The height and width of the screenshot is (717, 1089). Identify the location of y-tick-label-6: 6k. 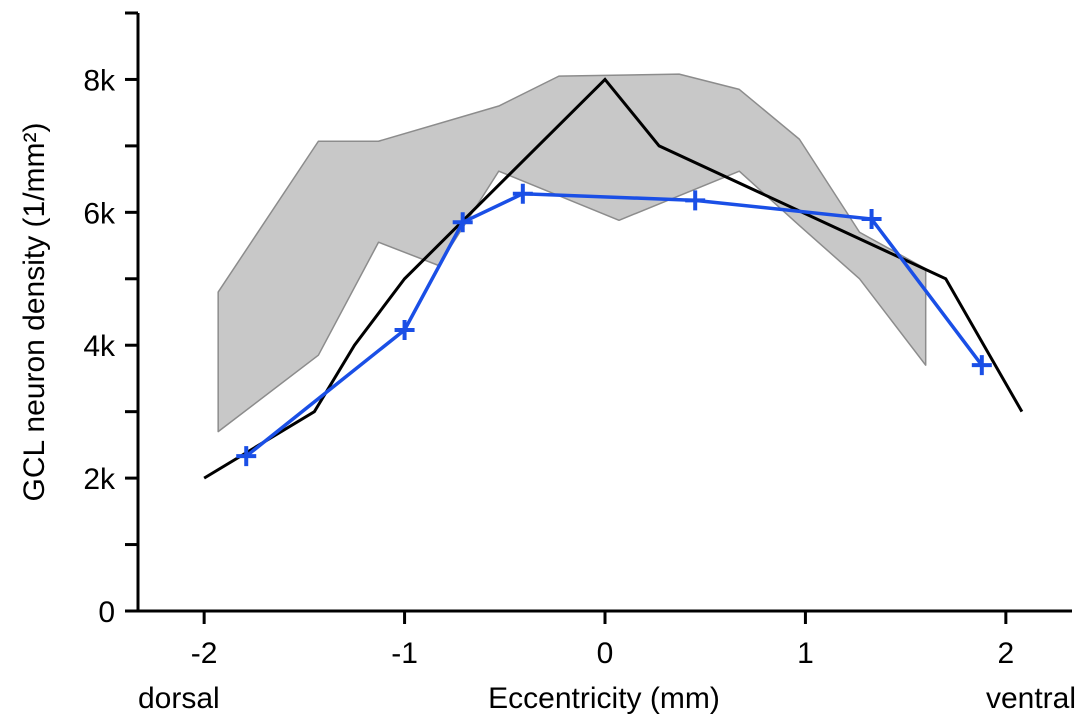
(99, 213).